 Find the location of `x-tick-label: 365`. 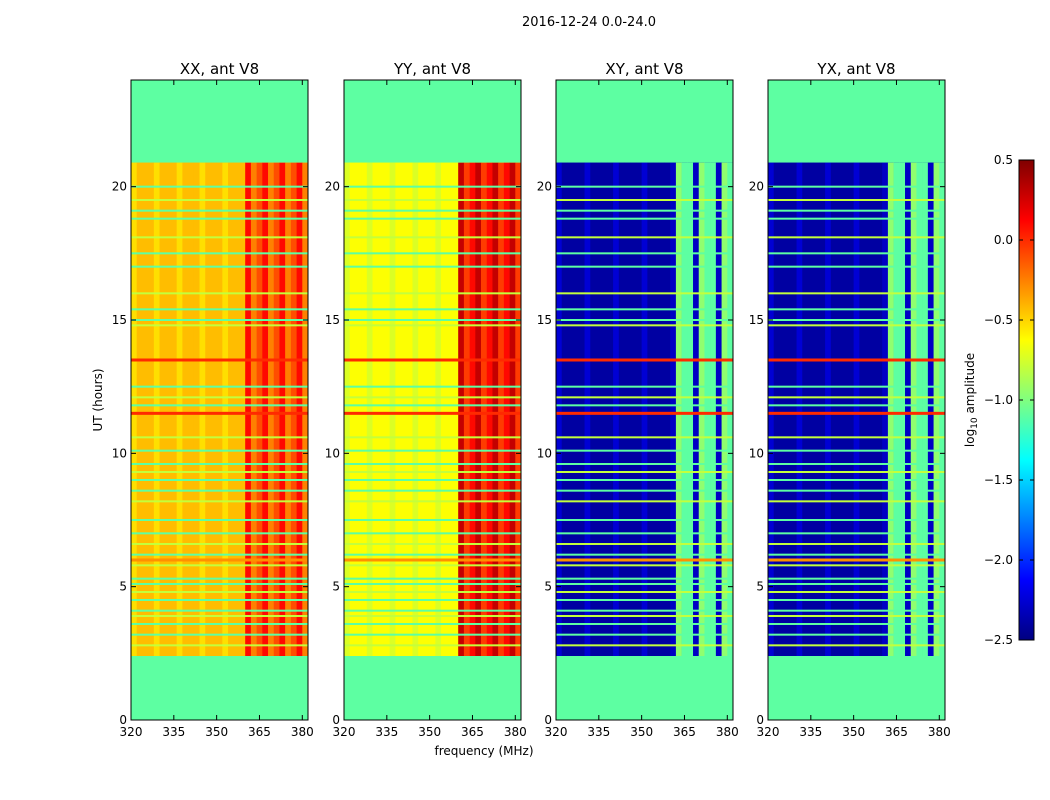

x-tick-label: 365 is located at coordinates (259, 732).